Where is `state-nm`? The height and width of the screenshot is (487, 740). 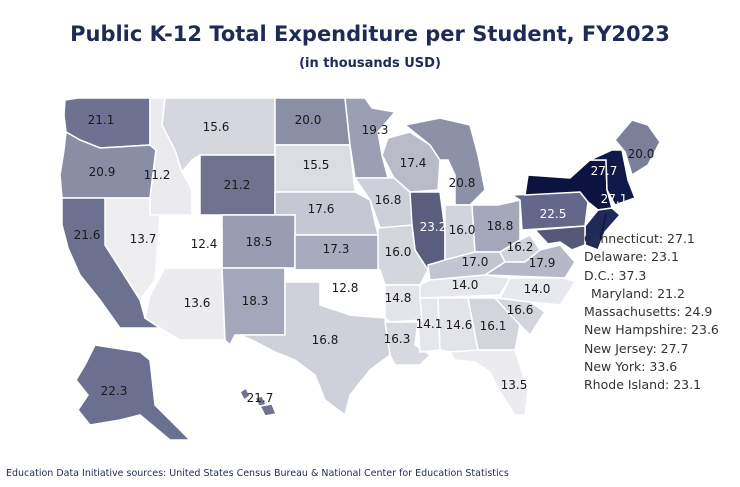
state-nm is located at coordinates (253, 307).